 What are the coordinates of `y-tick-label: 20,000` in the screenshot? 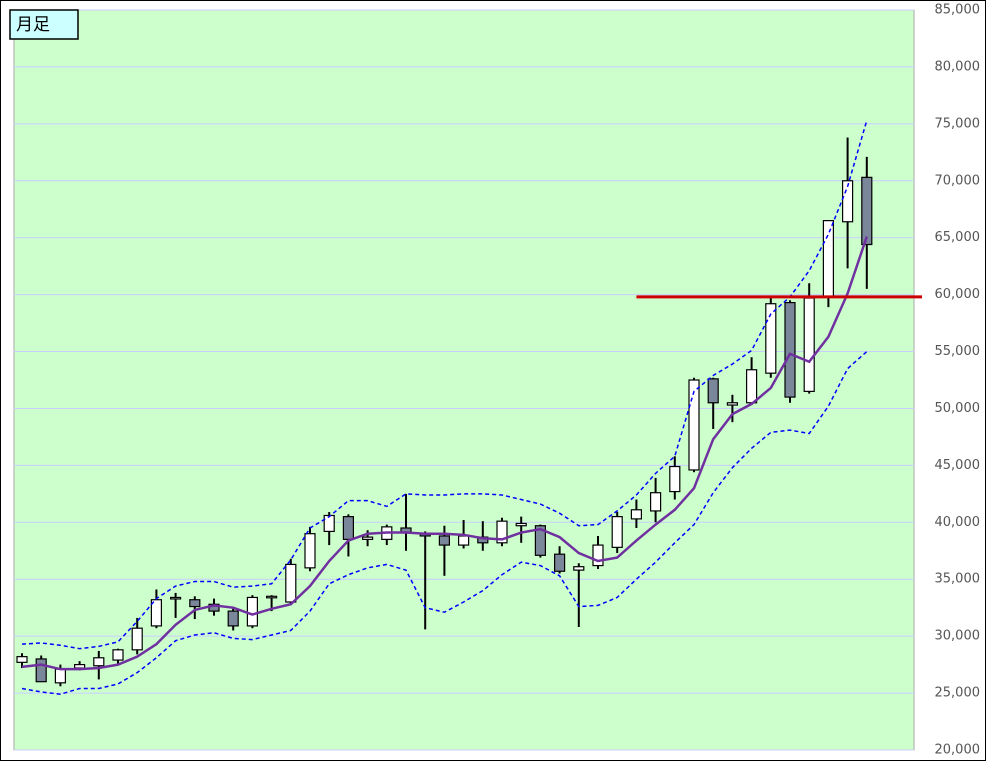 It's located at (958, 750).